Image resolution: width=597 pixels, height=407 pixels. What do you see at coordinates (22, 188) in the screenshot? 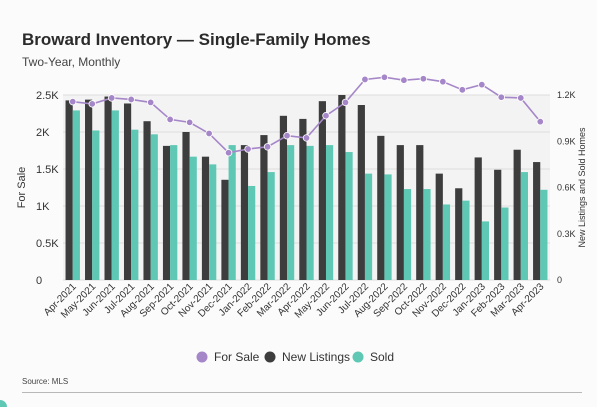
I see `y-axis-title: For Sale` at bounding box center [22, 188].